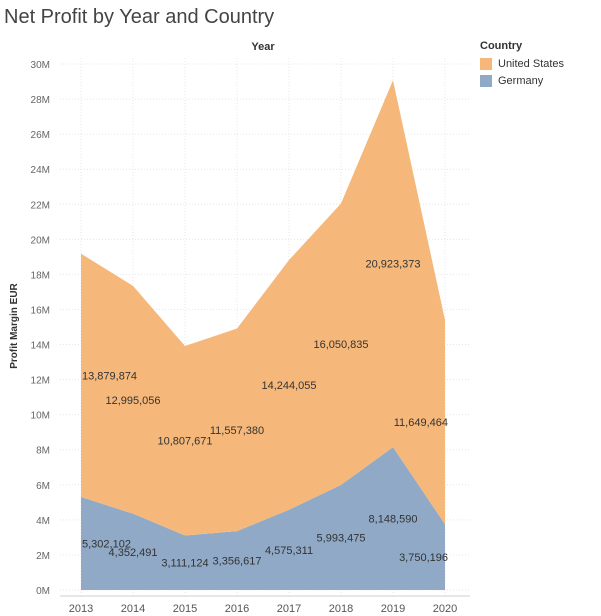 This screenshot has width=601, height=616. I want to click on data-label-germany: 3,111,124, so click(184, 564).